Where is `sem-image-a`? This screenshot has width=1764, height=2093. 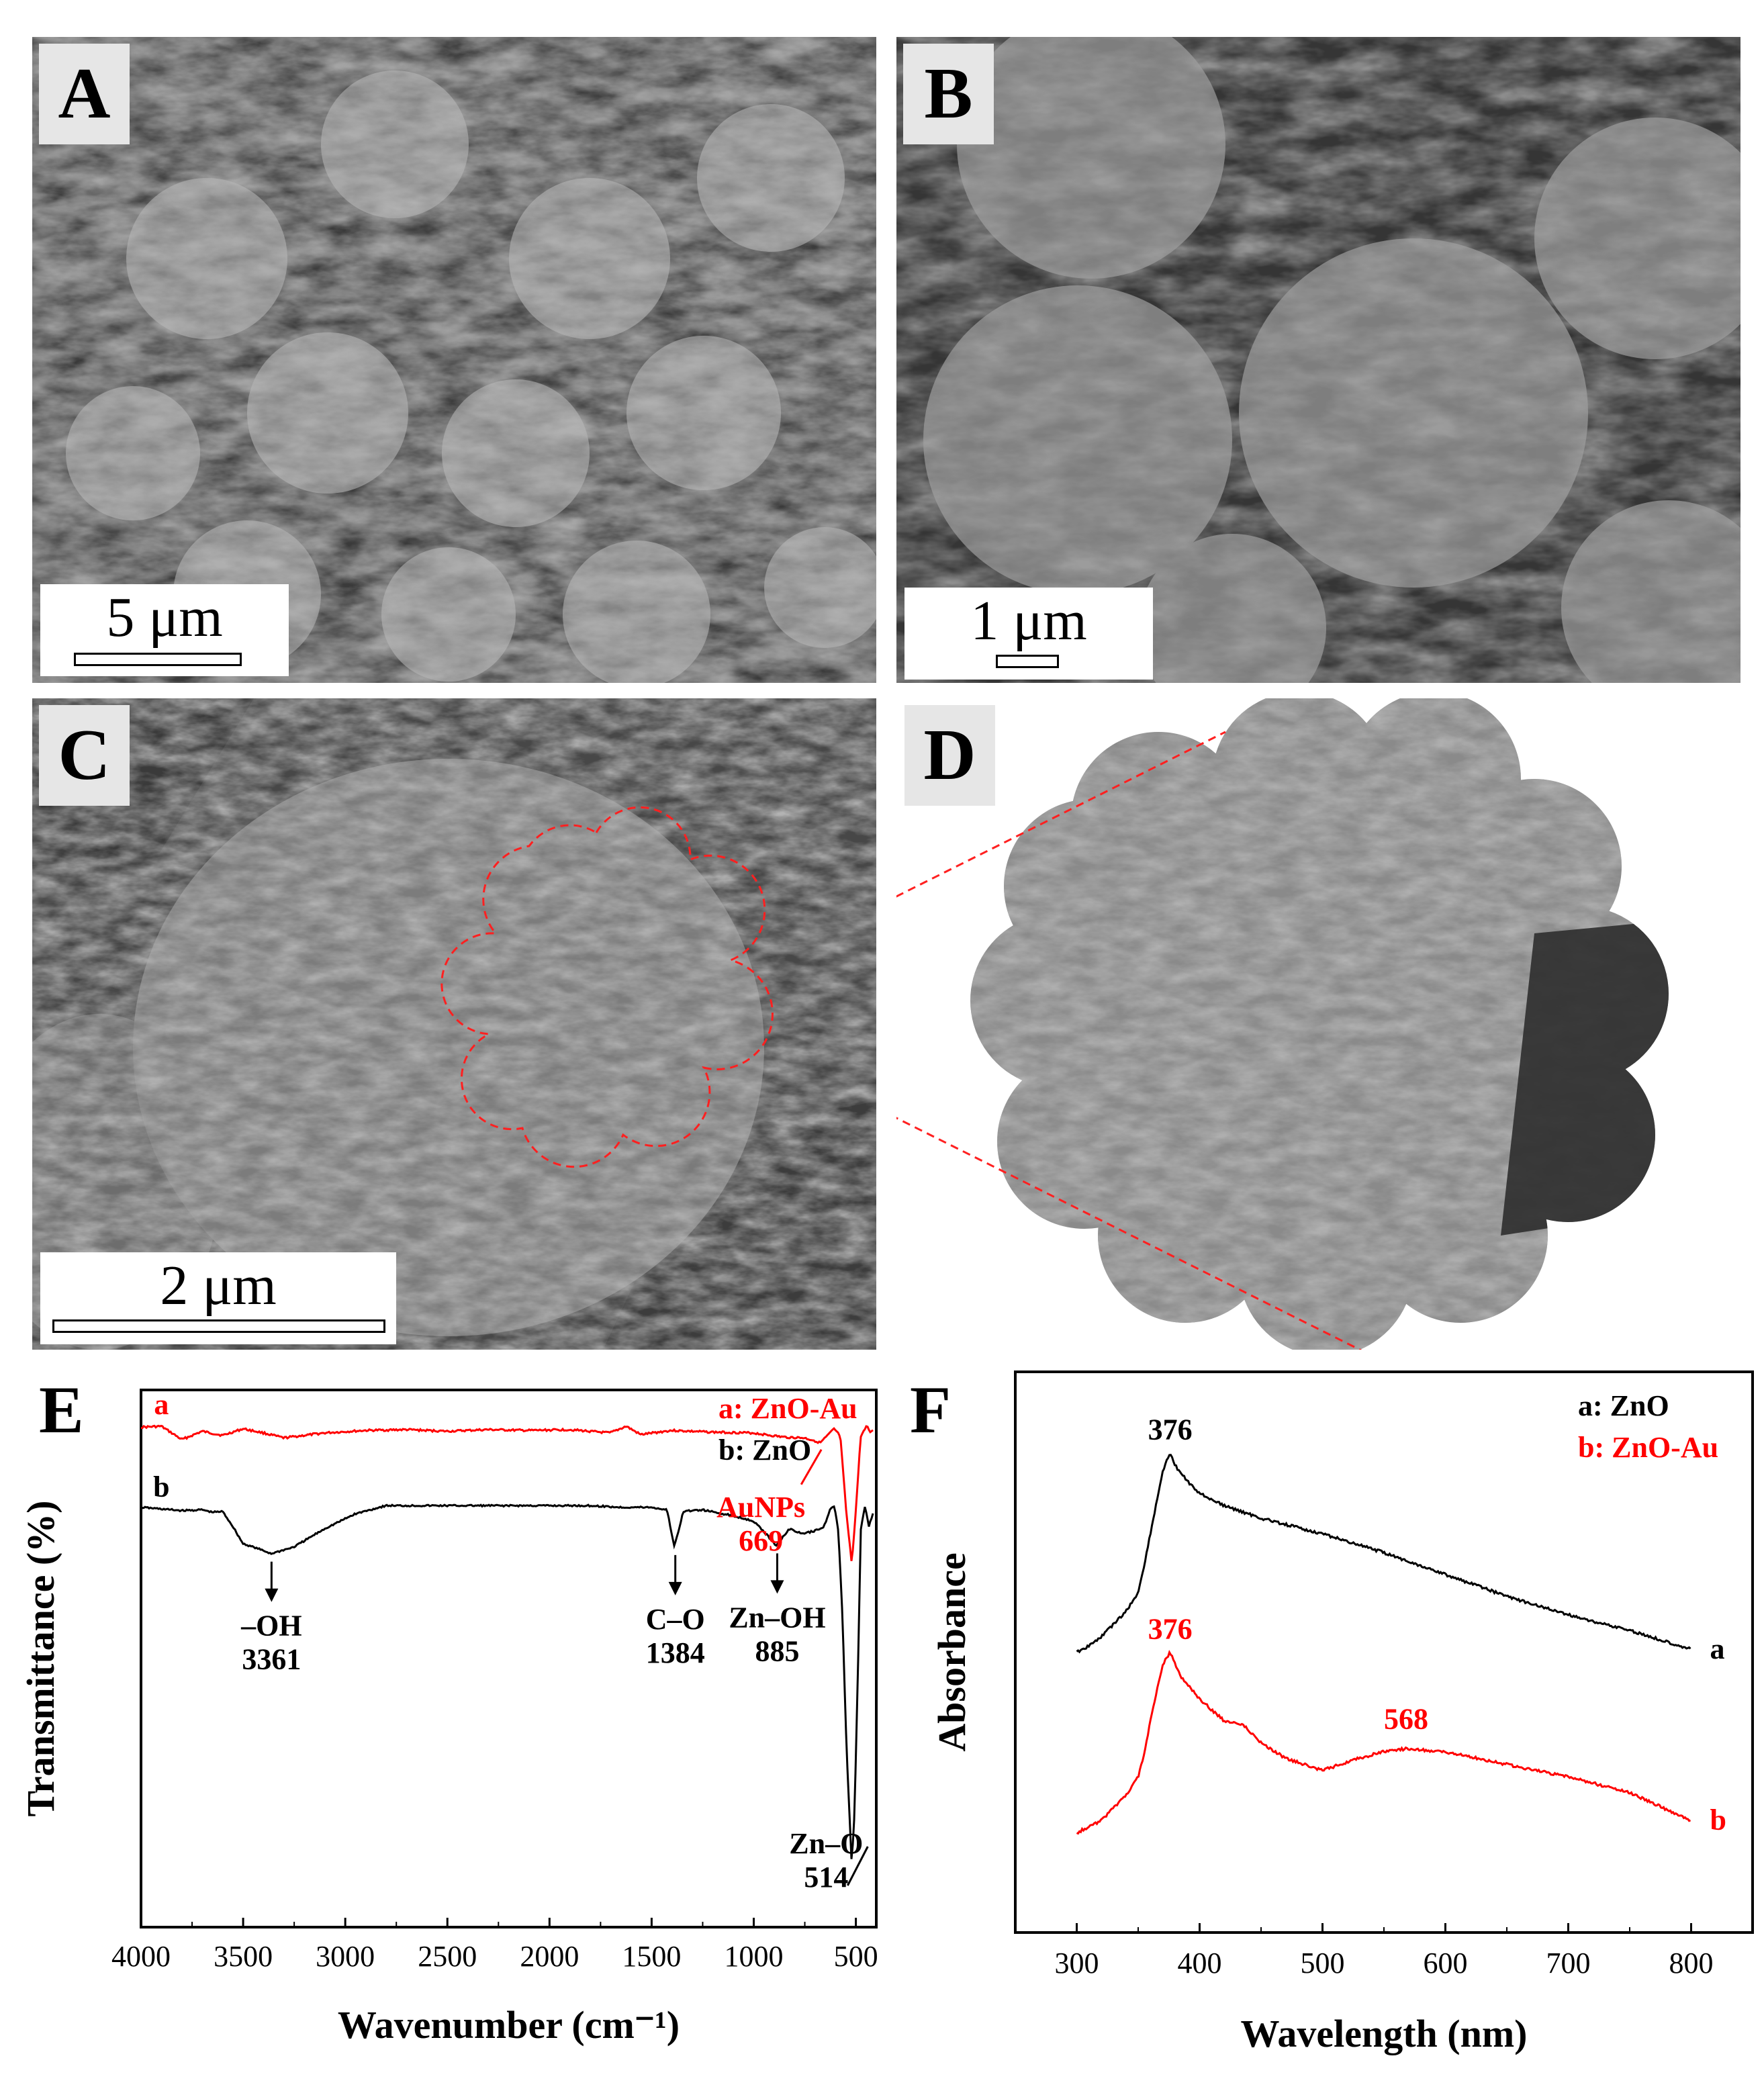 sem-image-a is located at coordinates (454, 360).